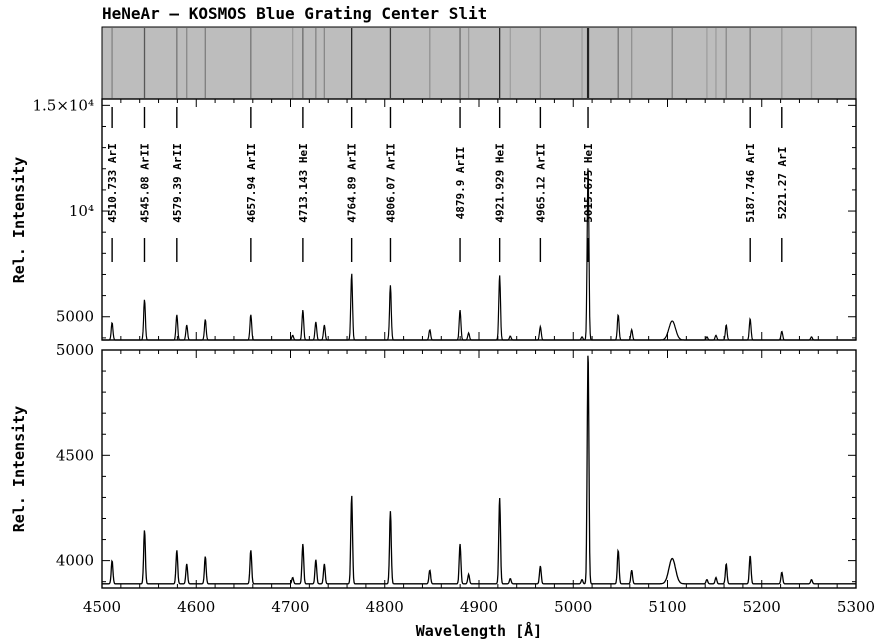 The height and width of the screenshot is (644, 884). I want to click on x-tick-label: 4800, so click(385, 607).